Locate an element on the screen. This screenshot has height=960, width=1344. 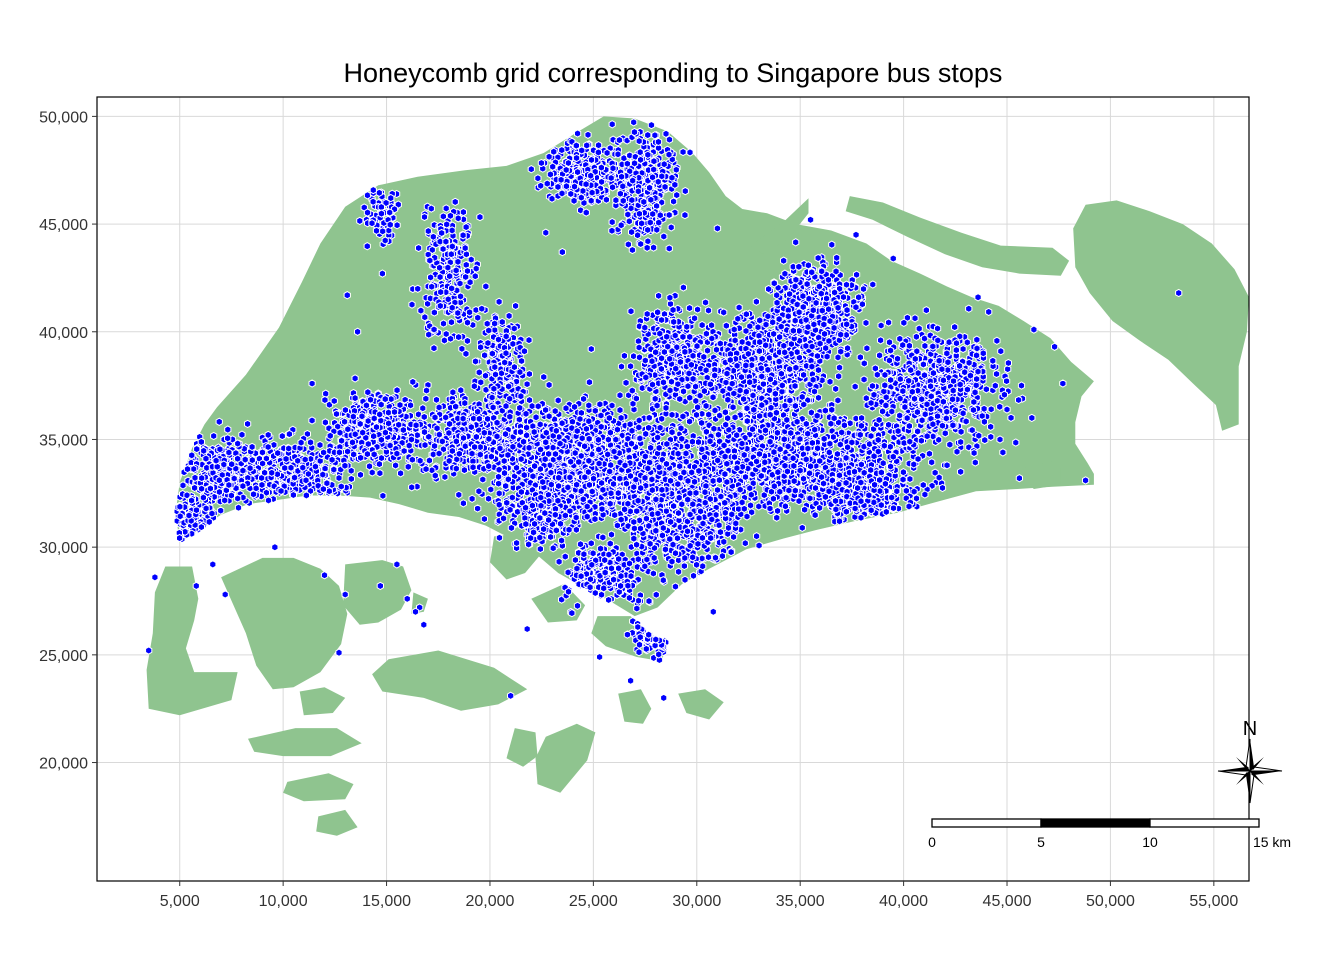
hexagon-cell-2073 is located at coordinates (871, 436).